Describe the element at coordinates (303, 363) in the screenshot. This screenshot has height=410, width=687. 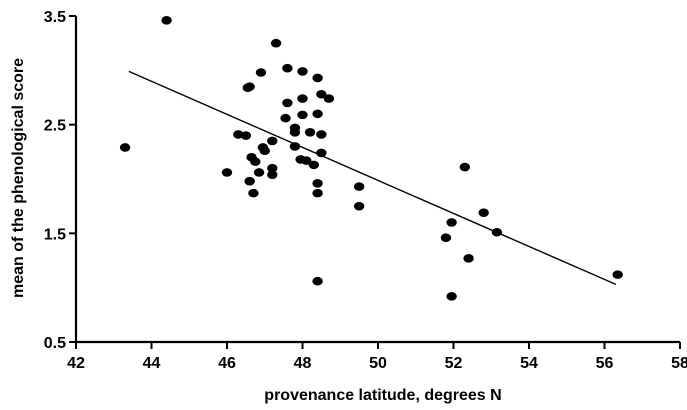
I see `x-tick-label: 48` at that location.